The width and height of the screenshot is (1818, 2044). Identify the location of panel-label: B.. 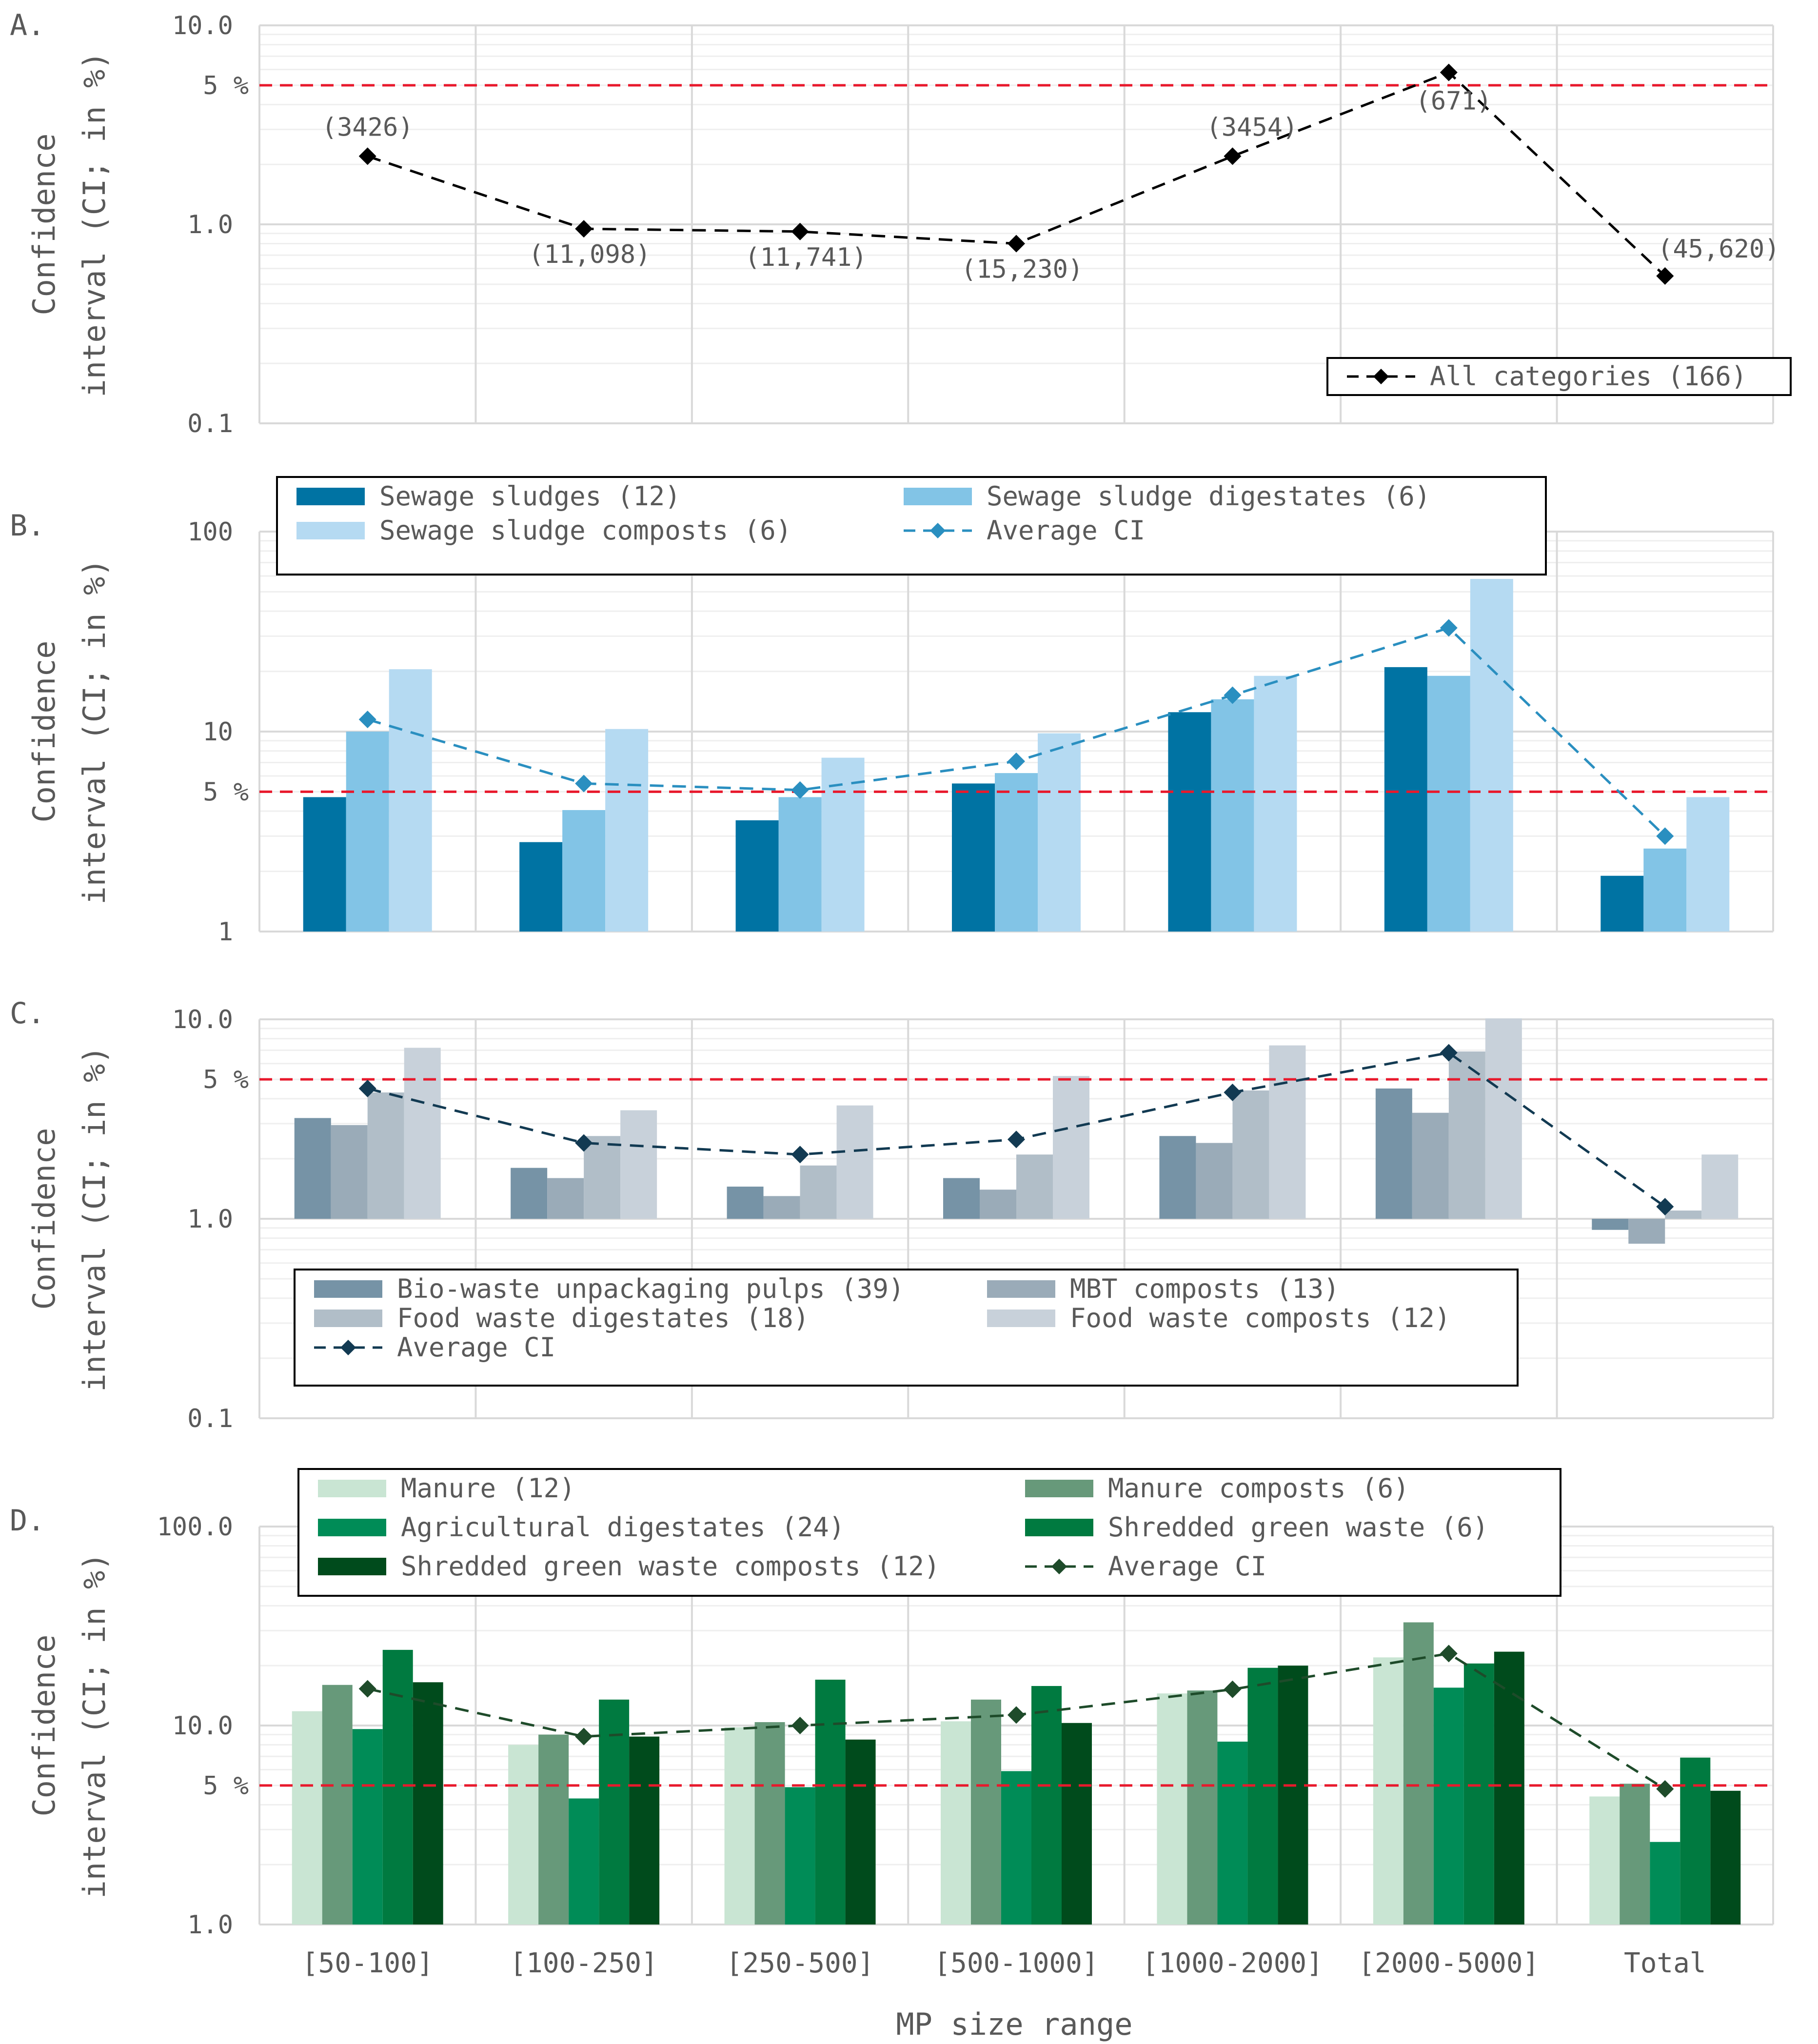
(27, 526).